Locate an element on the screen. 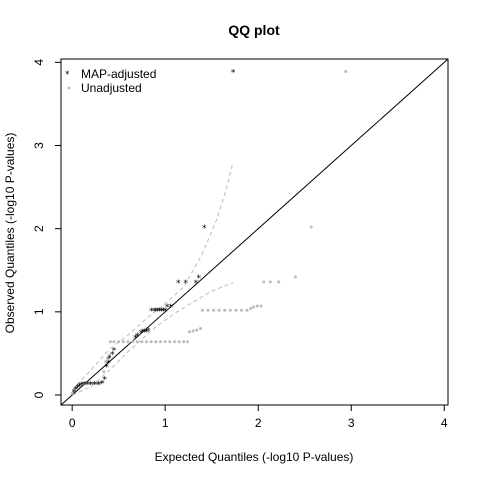  legend-label-adjusted: MAP-adjusted is located at coordinates (118, 74).